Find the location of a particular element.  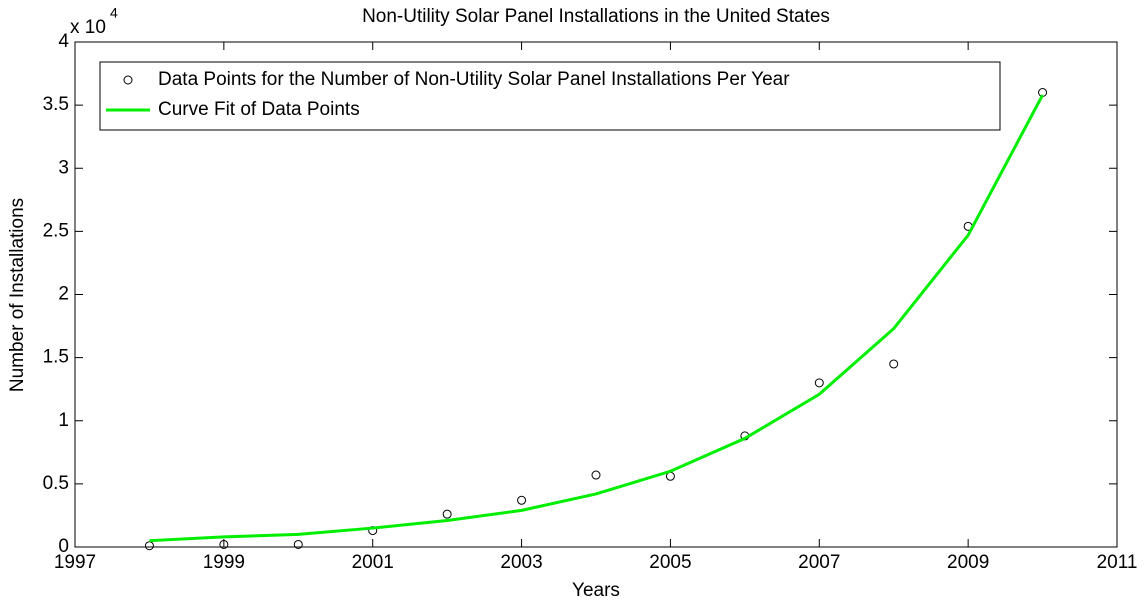

legend-box is located at coordinates (550, 96).